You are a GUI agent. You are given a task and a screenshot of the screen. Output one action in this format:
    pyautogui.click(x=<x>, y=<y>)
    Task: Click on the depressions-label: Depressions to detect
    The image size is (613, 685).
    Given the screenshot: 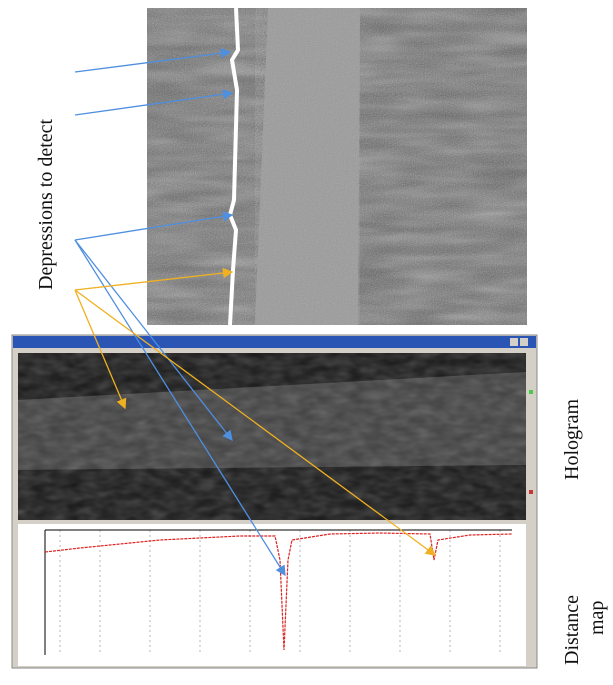 What is the action you would take?
    pyautogui.click(x=46, y=204)
    